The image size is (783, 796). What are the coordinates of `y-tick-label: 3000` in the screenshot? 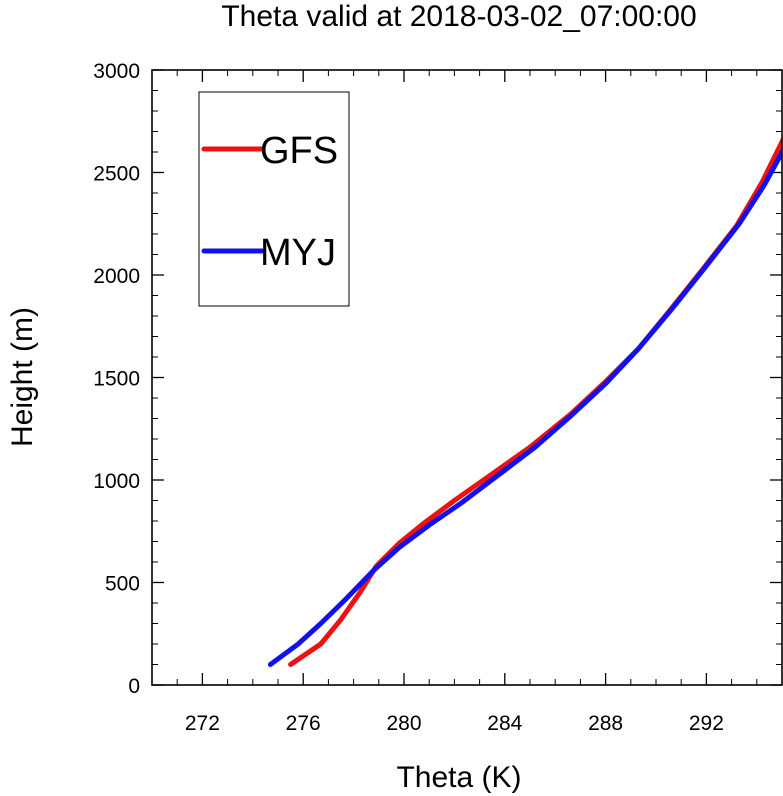 It's located at (116, 71).